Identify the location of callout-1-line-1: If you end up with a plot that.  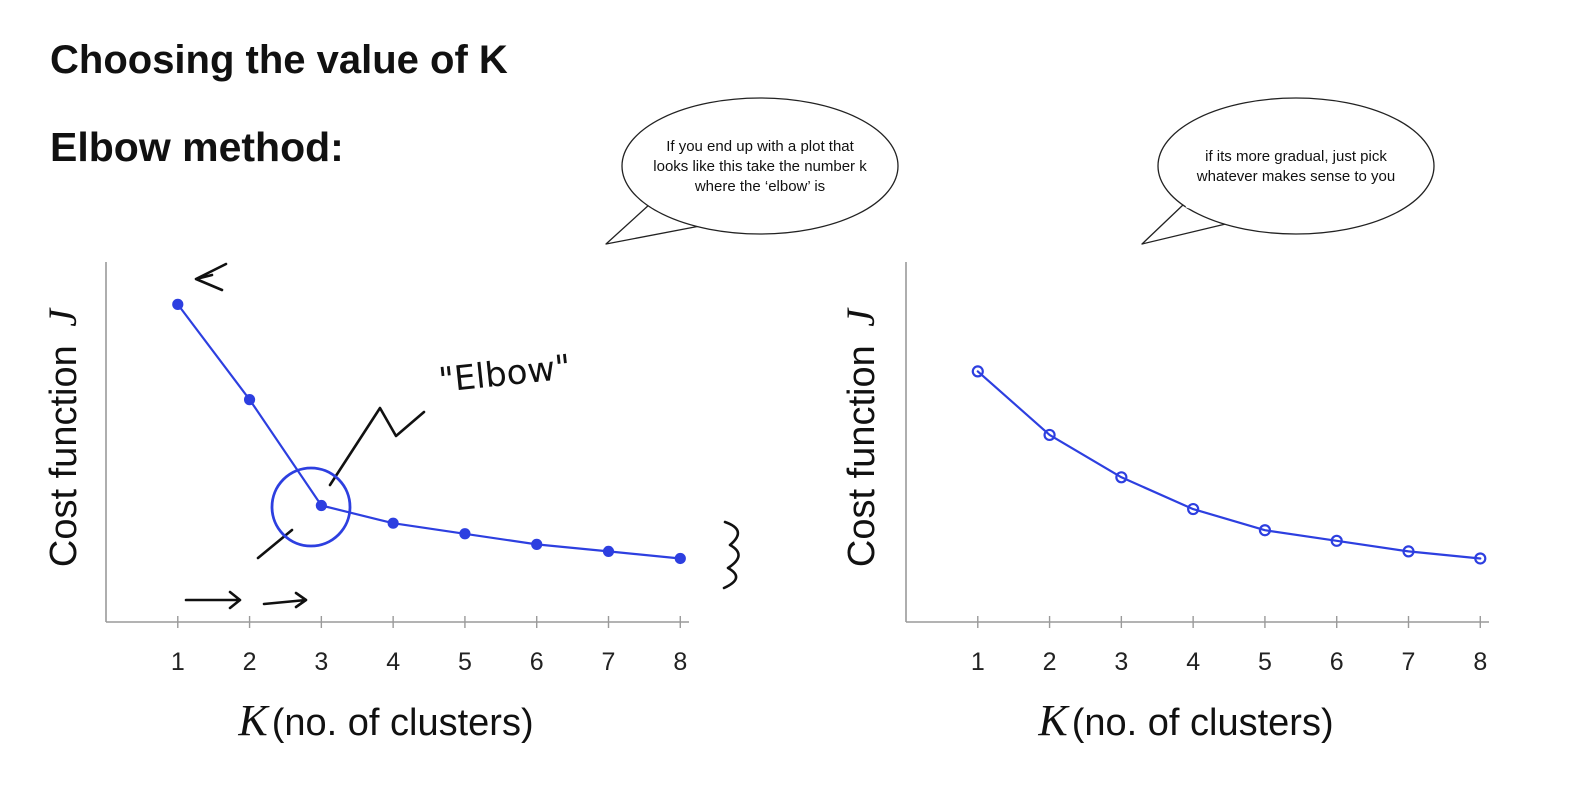
(760, 146).